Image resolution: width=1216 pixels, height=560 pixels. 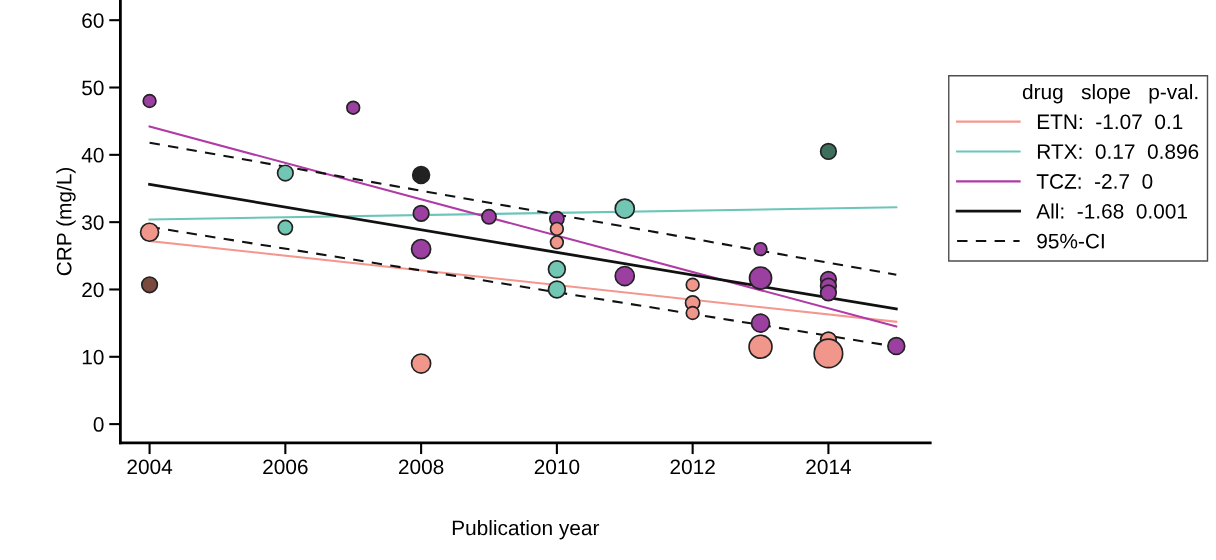 I want to click on y-axis-title: CRP (mg/L), so click(x=66, y=221).